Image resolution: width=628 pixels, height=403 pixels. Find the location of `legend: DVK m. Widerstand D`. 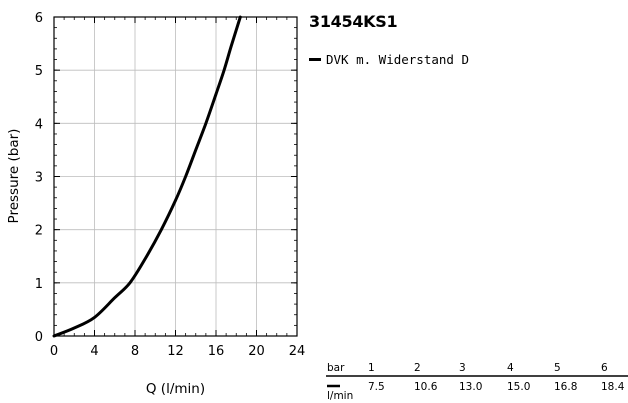

legend: DVK m. Widerstand D is located at coordinates (389, 59).